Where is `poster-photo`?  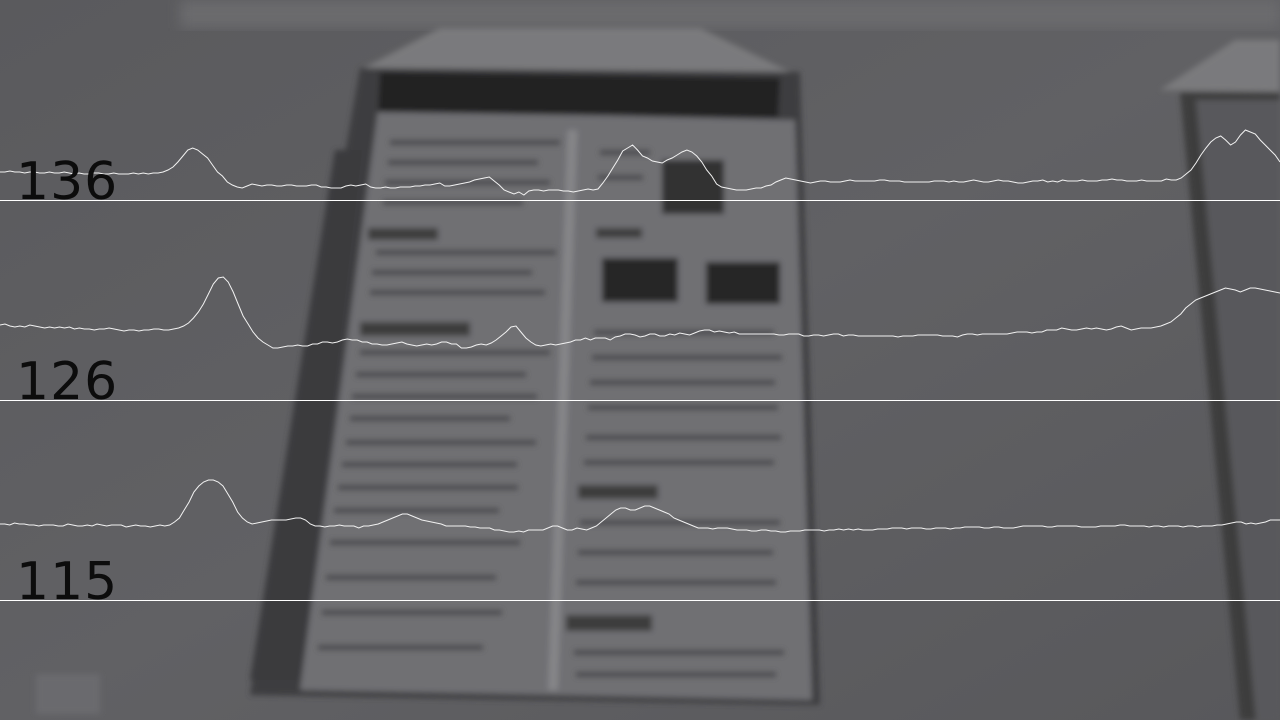
poster-photo is located at coordinates (693, 187).